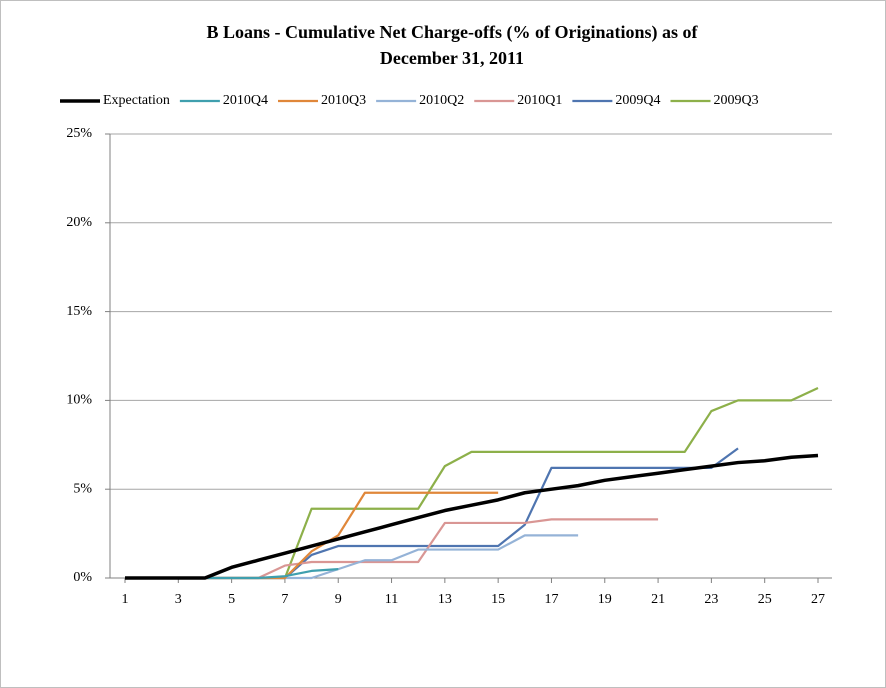 This screenshot has height=688, width=886. I want to click on y-tick-label: 0%, so click(82, 577).